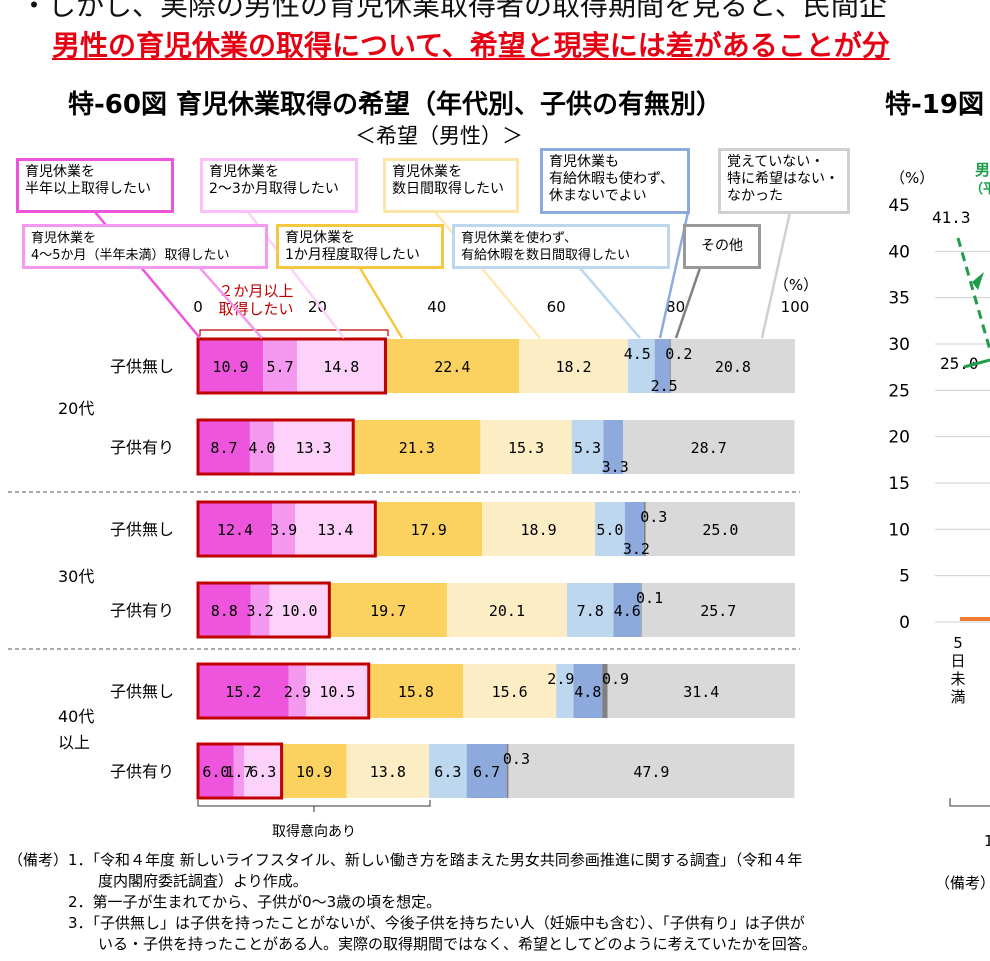 Image resolution: width=990 pixels, height=961 pixels. Describe the element at coordinates (959, 363) in the screenshot. I see `right-point-label: 25.0` at that location.